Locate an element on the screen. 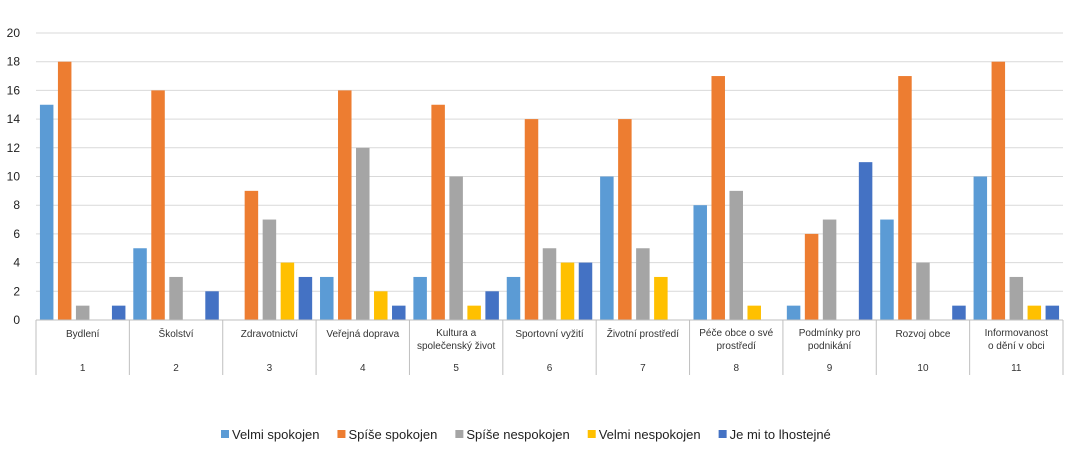 The image size is (1076, 456). y-axis: 0 2 4 6 8 10 12 14 16 18 20 is located at coordinates (14, 176).